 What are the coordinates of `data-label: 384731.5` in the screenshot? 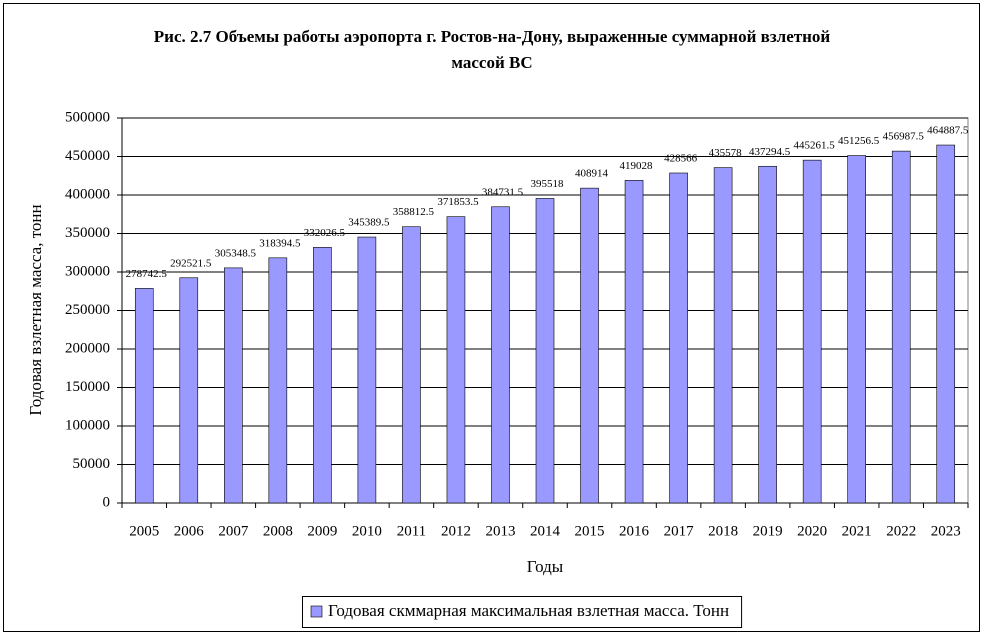 It's located at (503, 192).